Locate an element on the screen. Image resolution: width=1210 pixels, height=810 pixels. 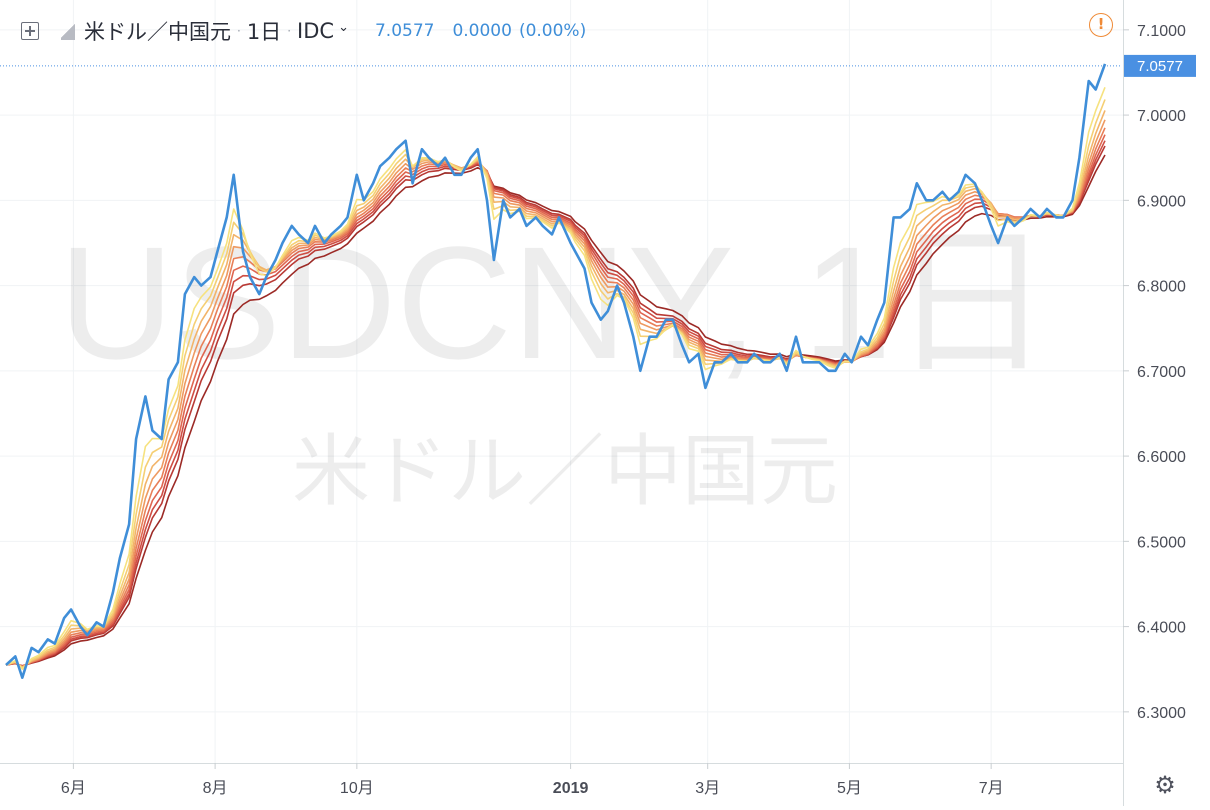
symbol-name: 米ドル／中国元 is located at coordinates (157, 32).